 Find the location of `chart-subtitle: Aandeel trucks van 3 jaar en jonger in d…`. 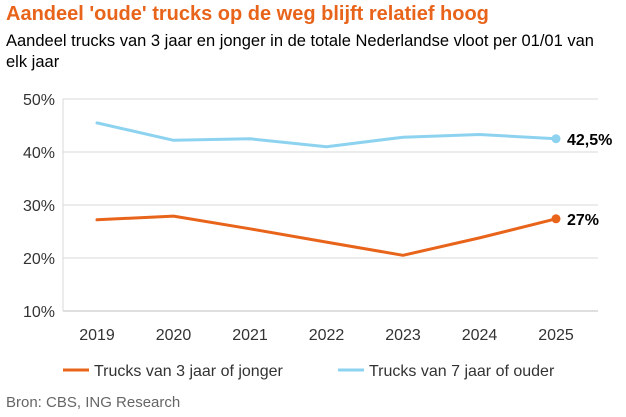

chart-subtitle: Aandeel trucks van 3 jaar en jonger in d… is located at coordinates (300, 51).